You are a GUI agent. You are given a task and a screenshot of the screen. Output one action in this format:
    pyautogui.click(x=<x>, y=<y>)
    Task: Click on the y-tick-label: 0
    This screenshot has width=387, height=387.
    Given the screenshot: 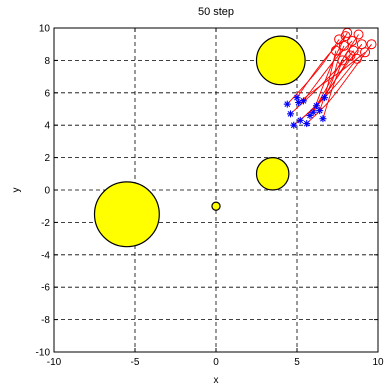 What is the action you would take?
    pyautogui.click(x=47, y=191)
    